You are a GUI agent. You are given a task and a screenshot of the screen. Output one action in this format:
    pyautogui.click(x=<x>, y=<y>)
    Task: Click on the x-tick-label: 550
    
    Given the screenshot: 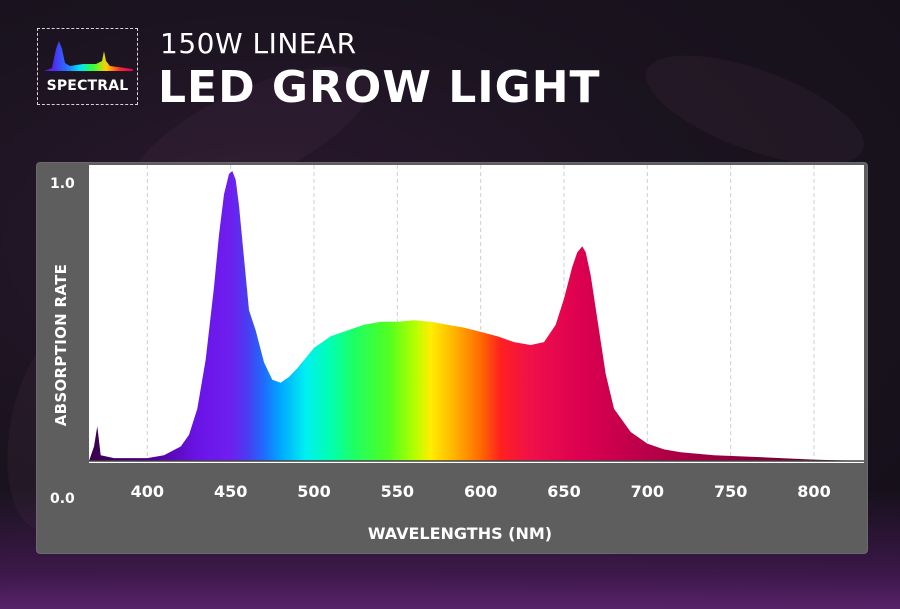 What is the action you would take?
    pyautogui.click(x=397, y=491)
    